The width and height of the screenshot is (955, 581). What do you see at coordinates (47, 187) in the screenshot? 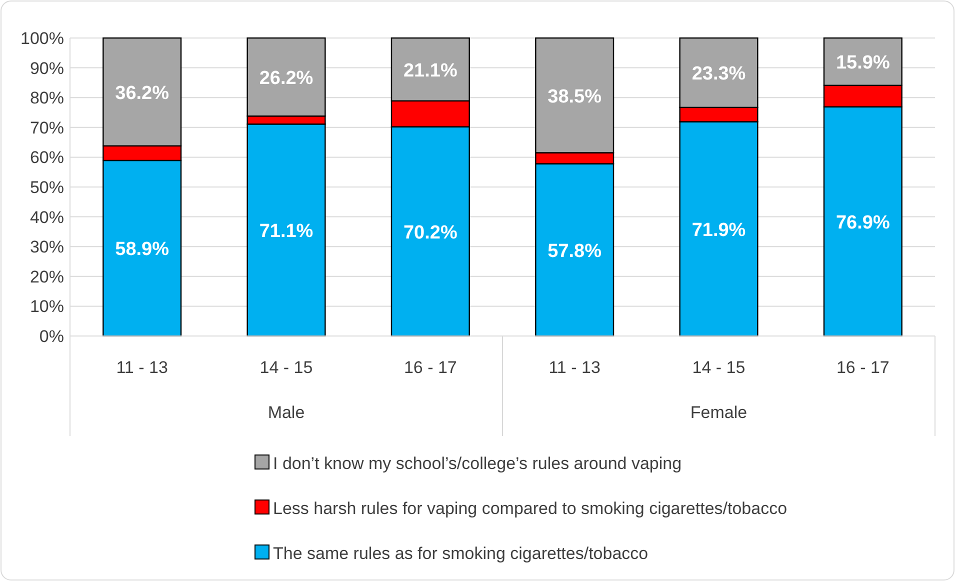
I see `y-tick-label: 50%` at bounding box center [47, 187].